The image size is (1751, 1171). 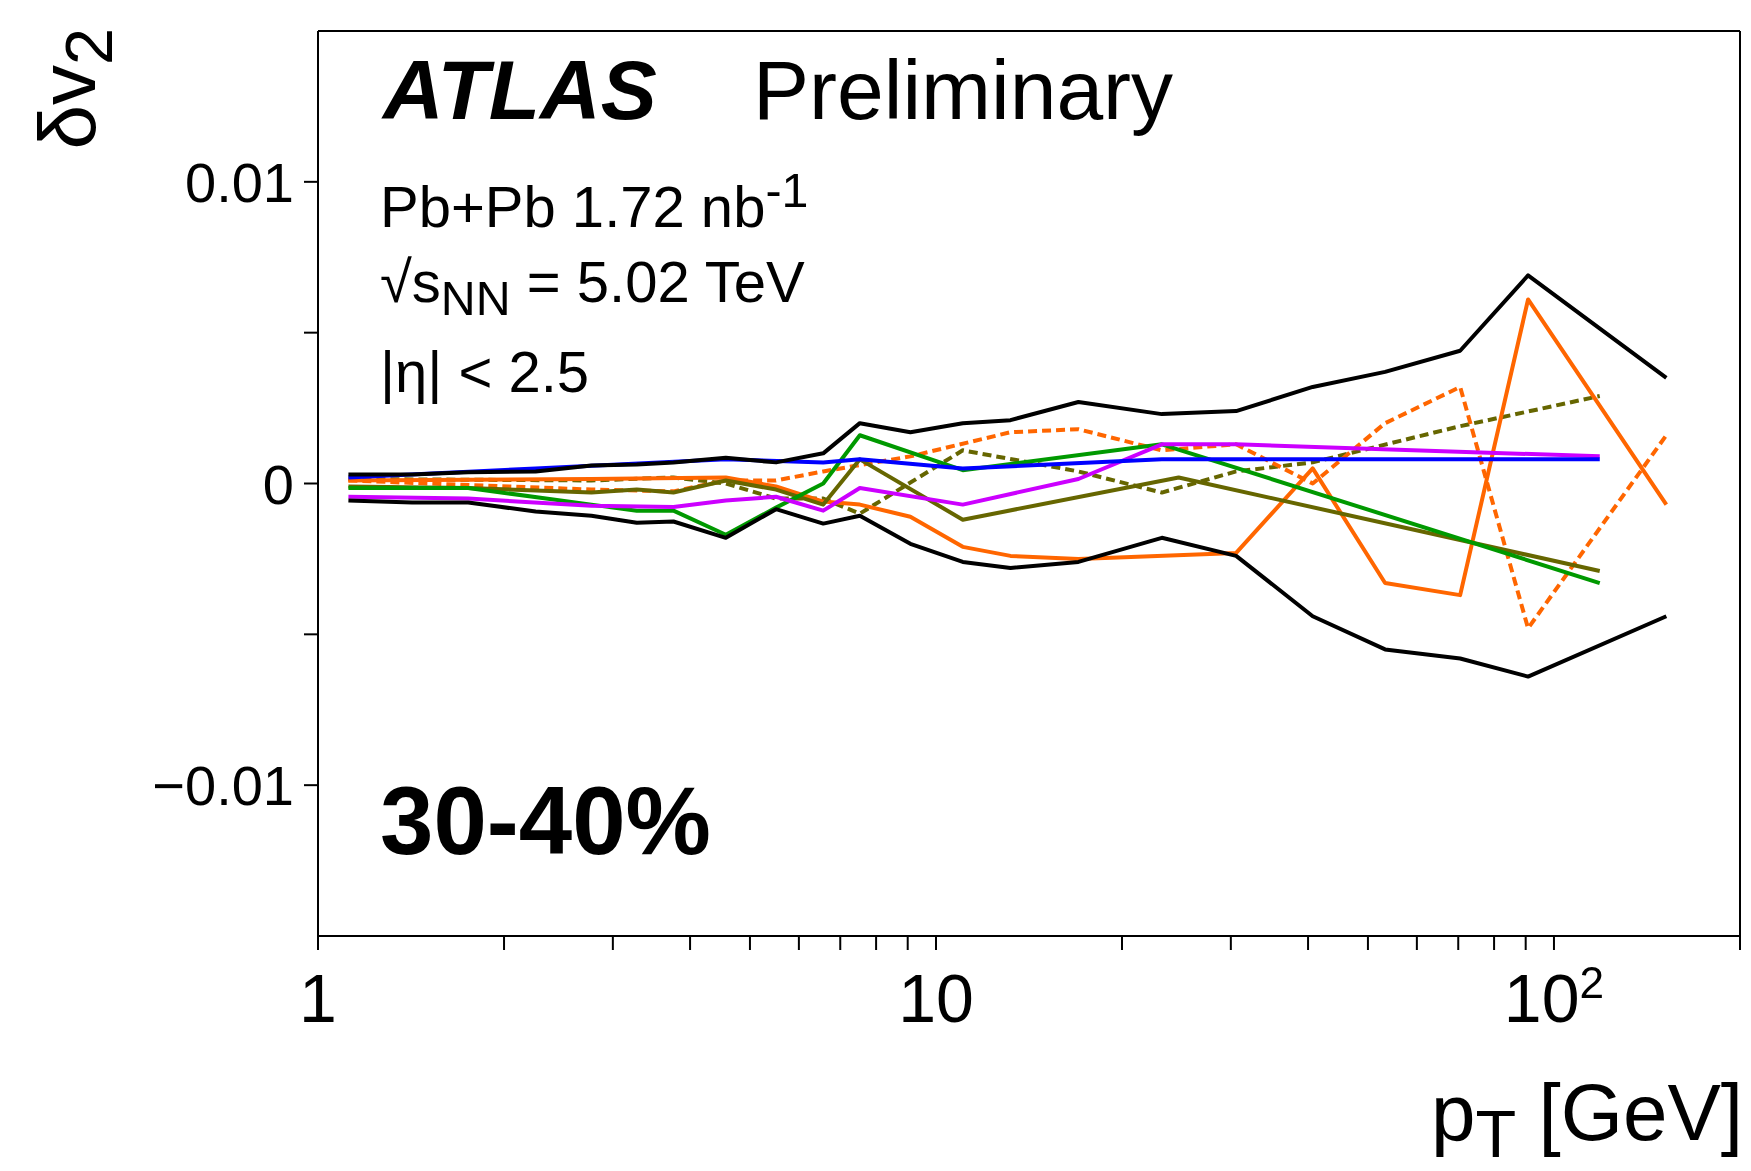 What do you see at coordinates (936, 998) in the screenshot?
I see `x-tick-label: 10` at bounding box center [936, 998].